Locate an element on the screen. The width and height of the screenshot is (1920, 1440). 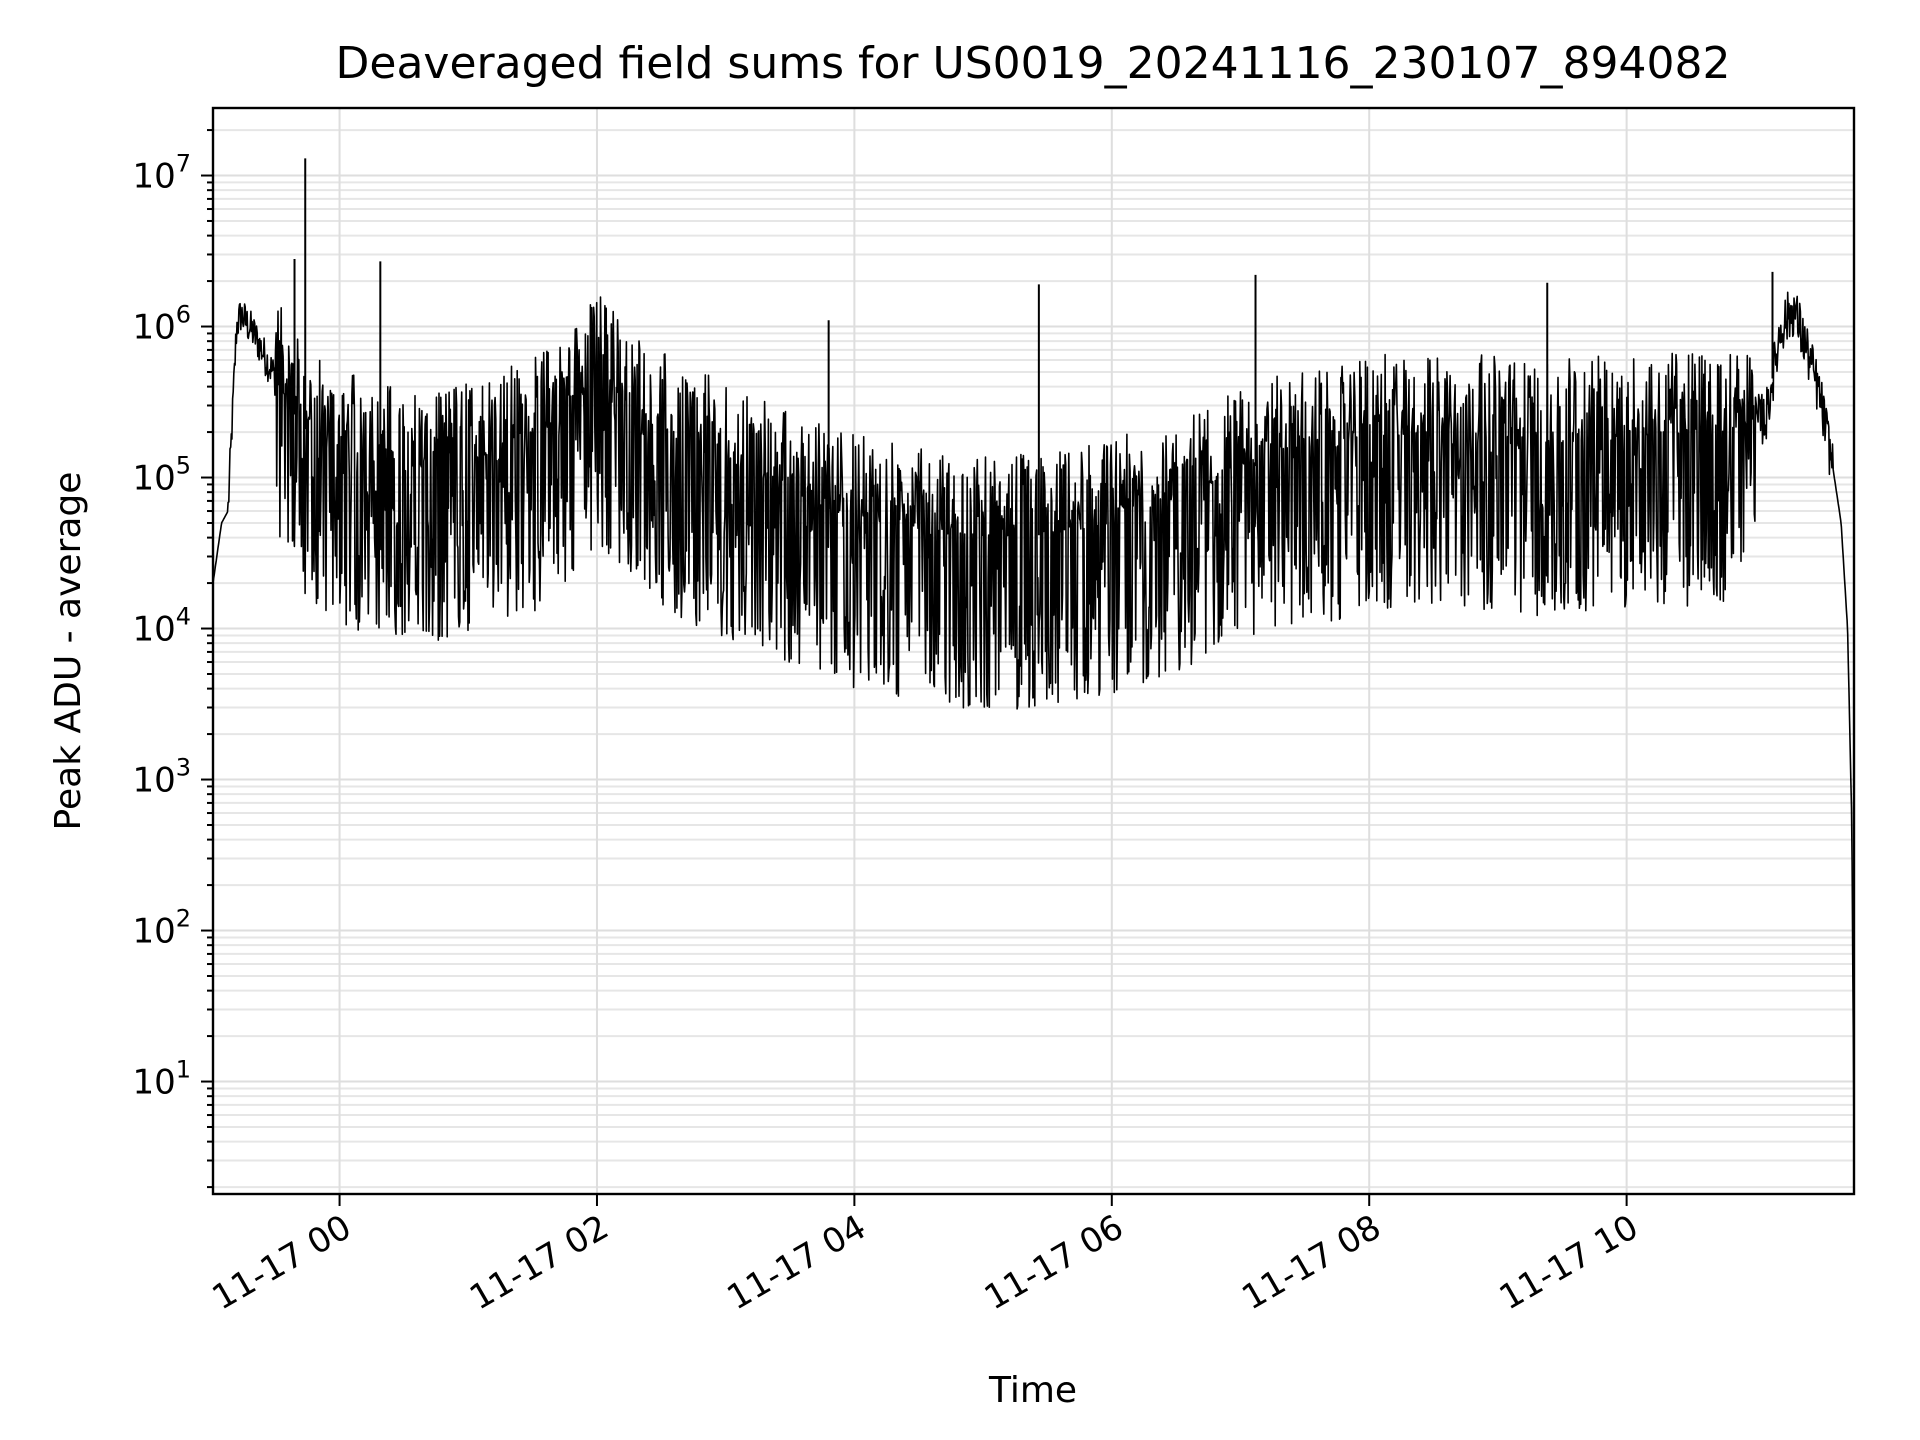
x-tick-label: 11-17 02 is located at coordinates (539, 1262).